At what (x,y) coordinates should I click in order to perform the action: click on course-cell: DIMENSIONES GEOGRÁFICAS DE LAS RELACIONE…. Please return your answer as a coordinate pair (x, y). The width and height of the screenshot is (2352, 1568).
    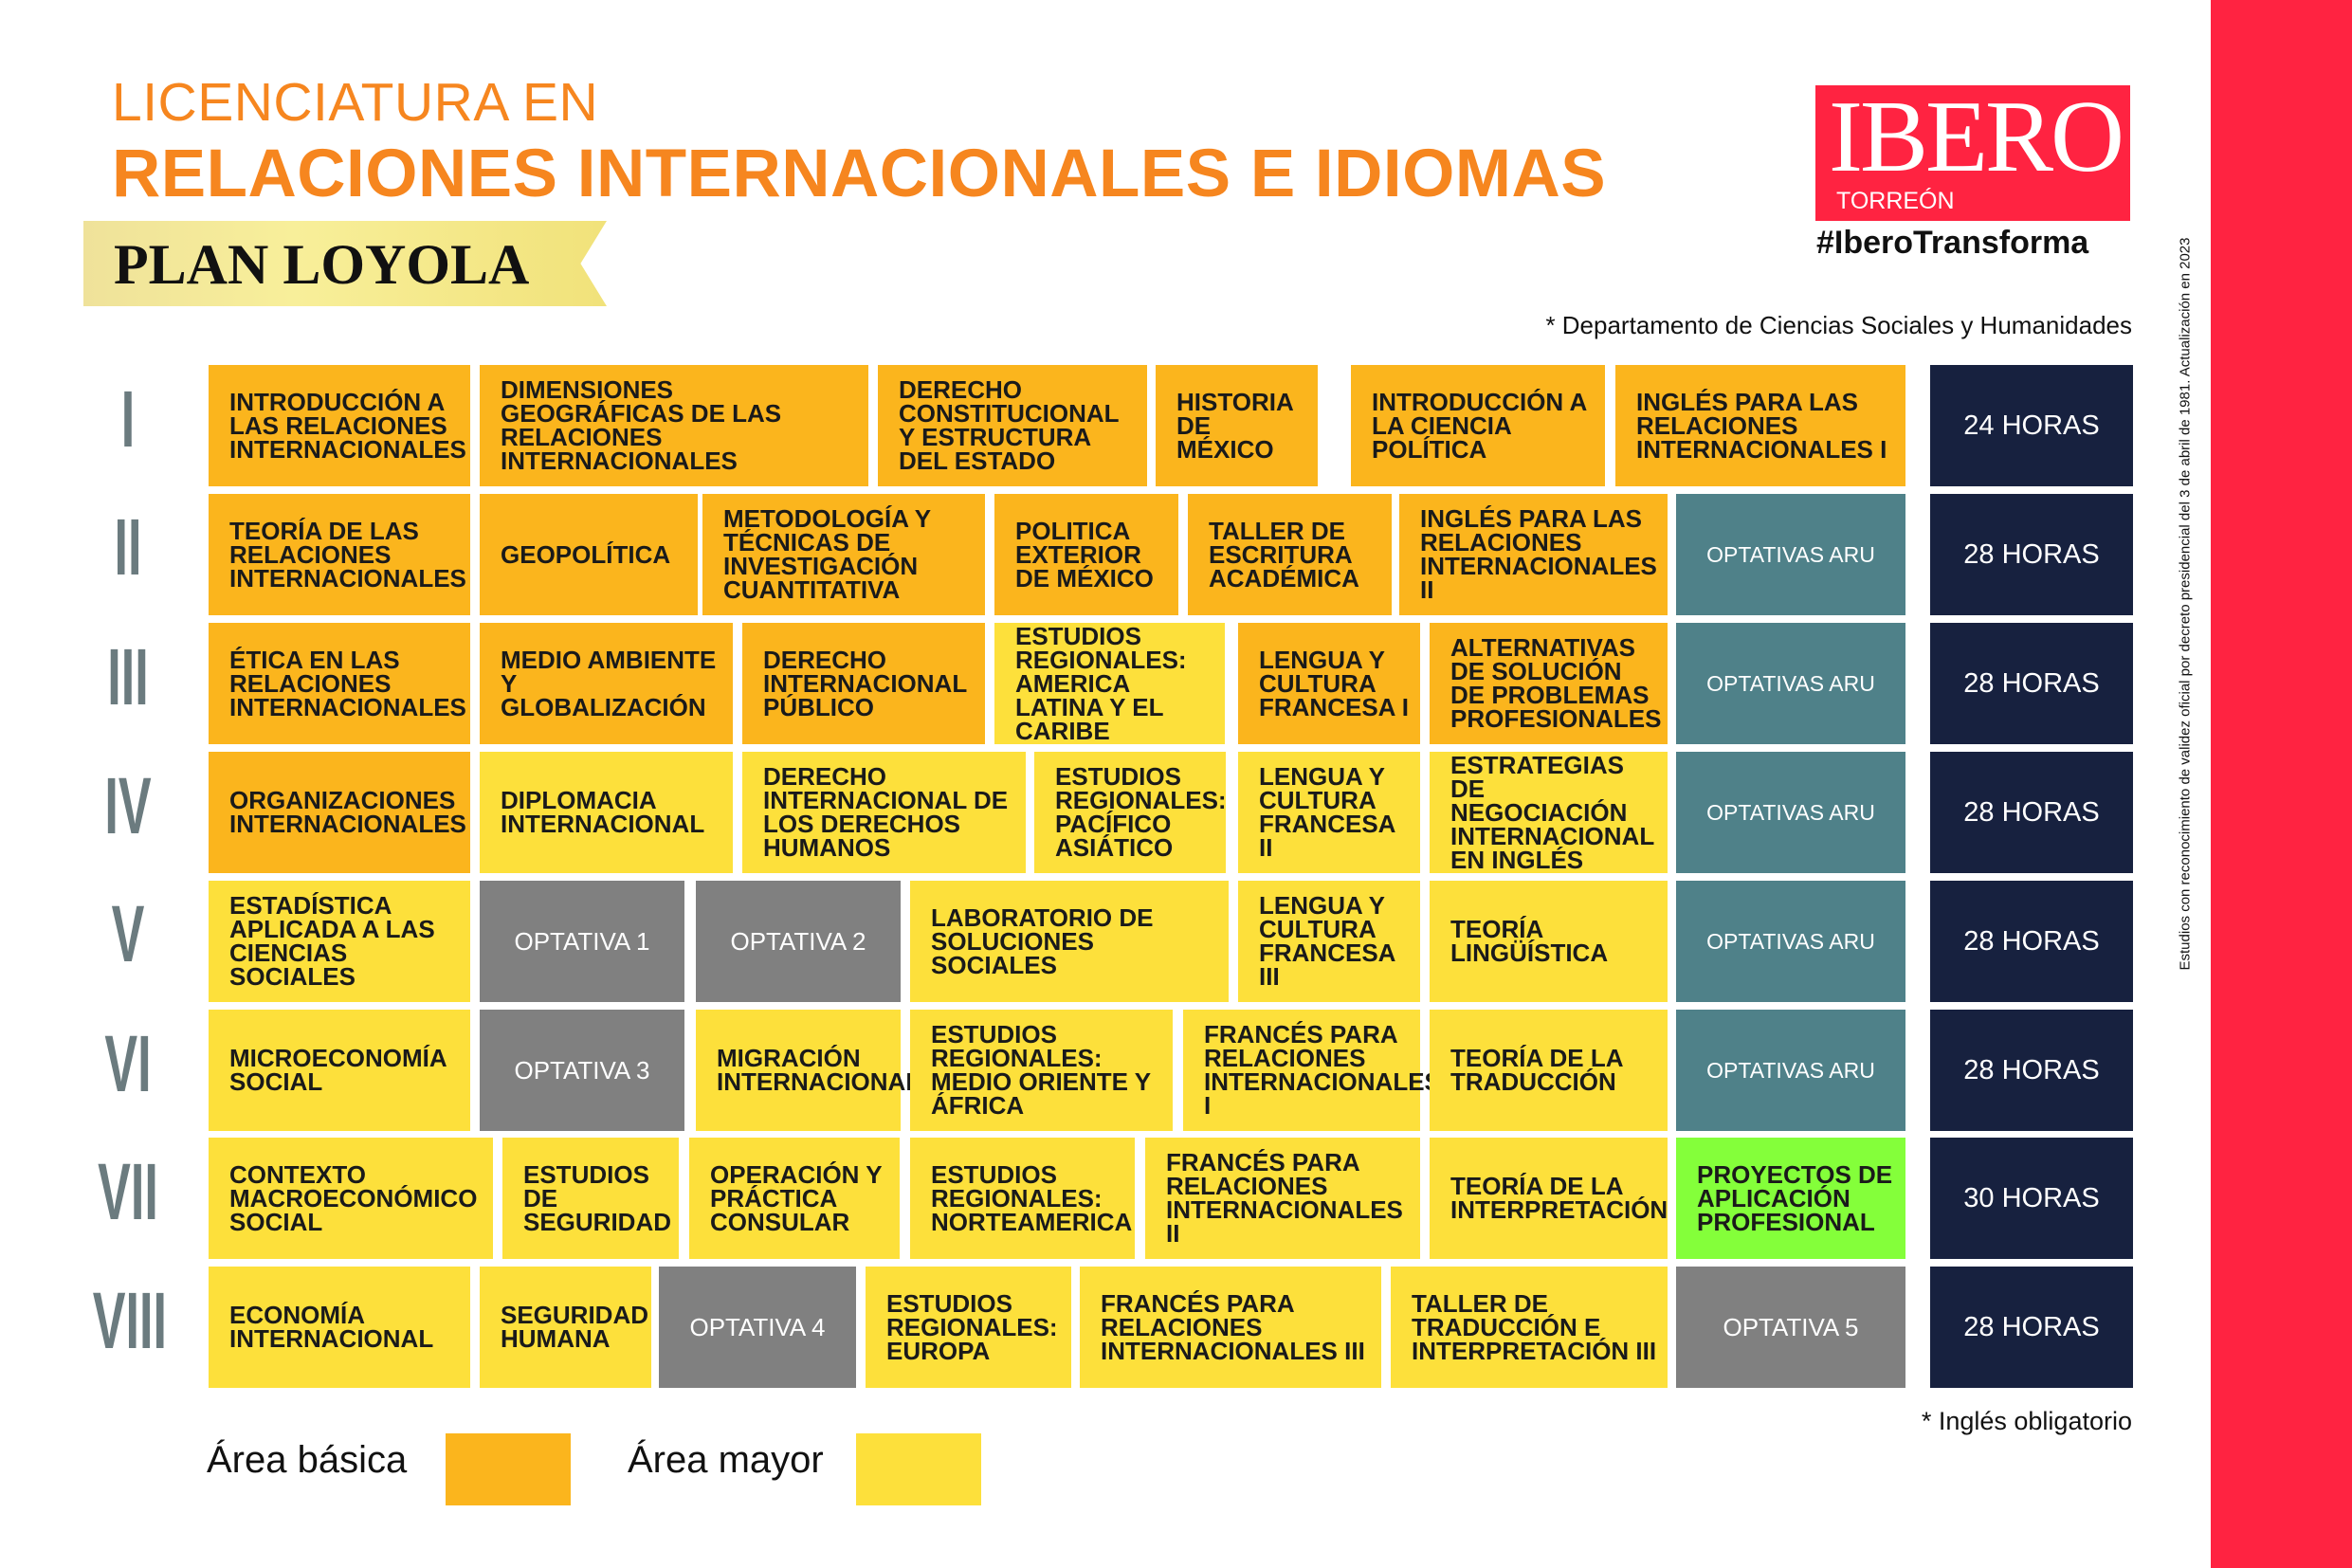
    Looking at the image, I should click on (674, 425).